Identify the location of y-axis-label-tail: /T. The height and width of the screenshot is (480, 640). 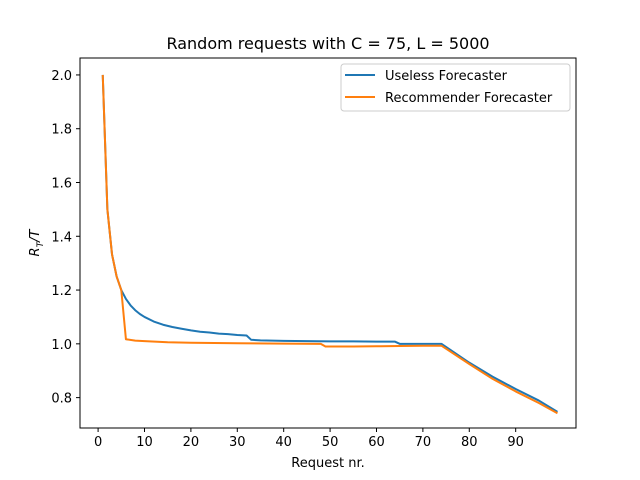
(35, 236).